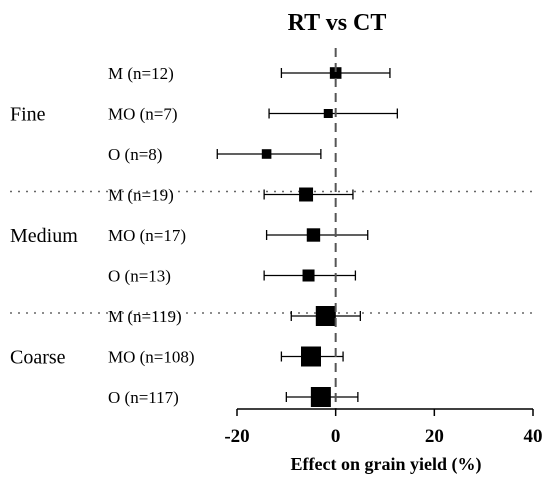  What do you see at coordinates (145, 316) in the screenshot?
I see `row-label: M (n=119)` at bounding box center [145, 316].